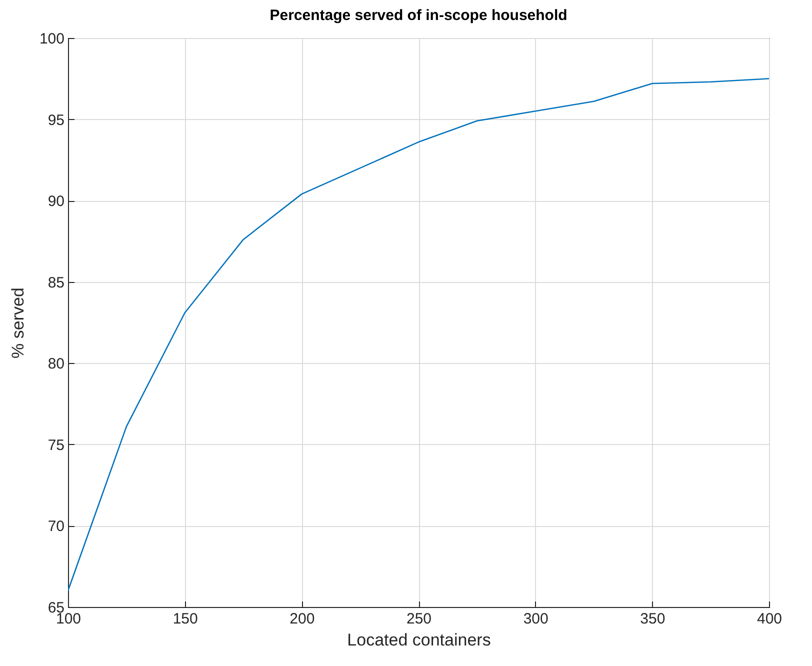 The width and height of the screenshot is (812, 666). Describe the element at coordinates (535, 619) in the screenshot. I see `x-tick-label: 300` at that location.